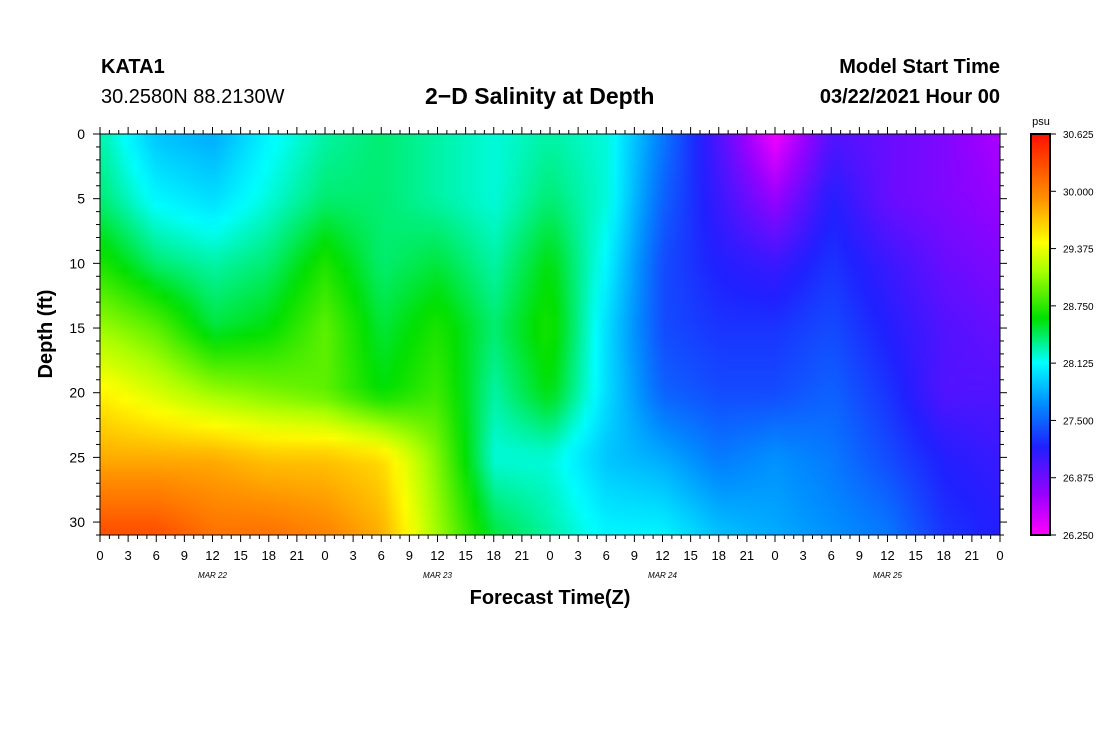  I want to click on colorbar-tick-label: 28.750, so click(1078, 307).